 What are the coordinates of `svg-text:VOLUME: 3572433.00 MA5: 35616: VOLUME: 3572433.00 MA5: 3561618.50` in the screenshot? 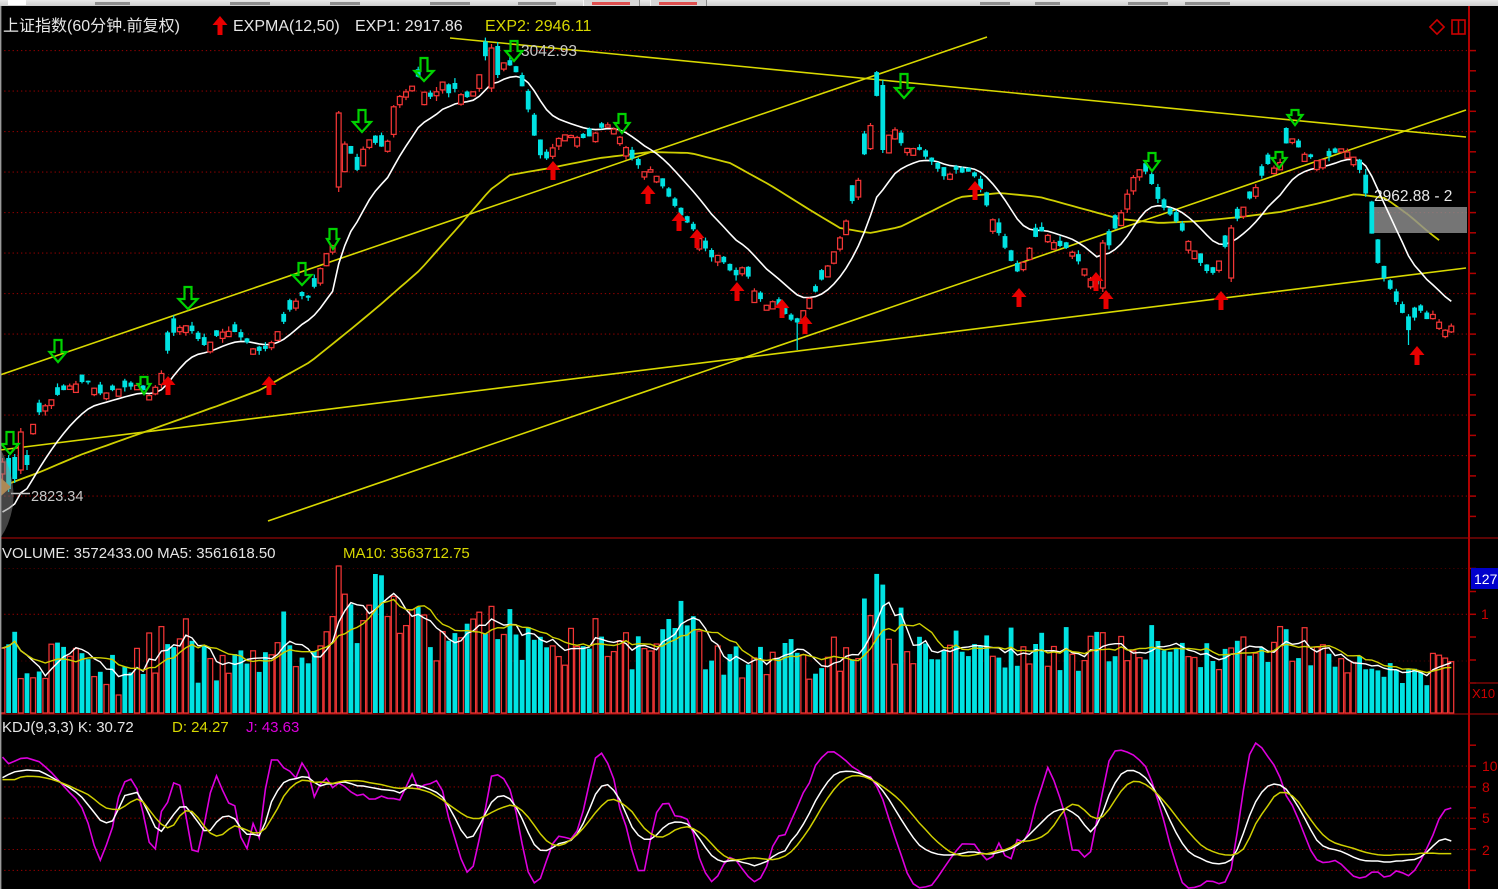 It's located at (139, 553).